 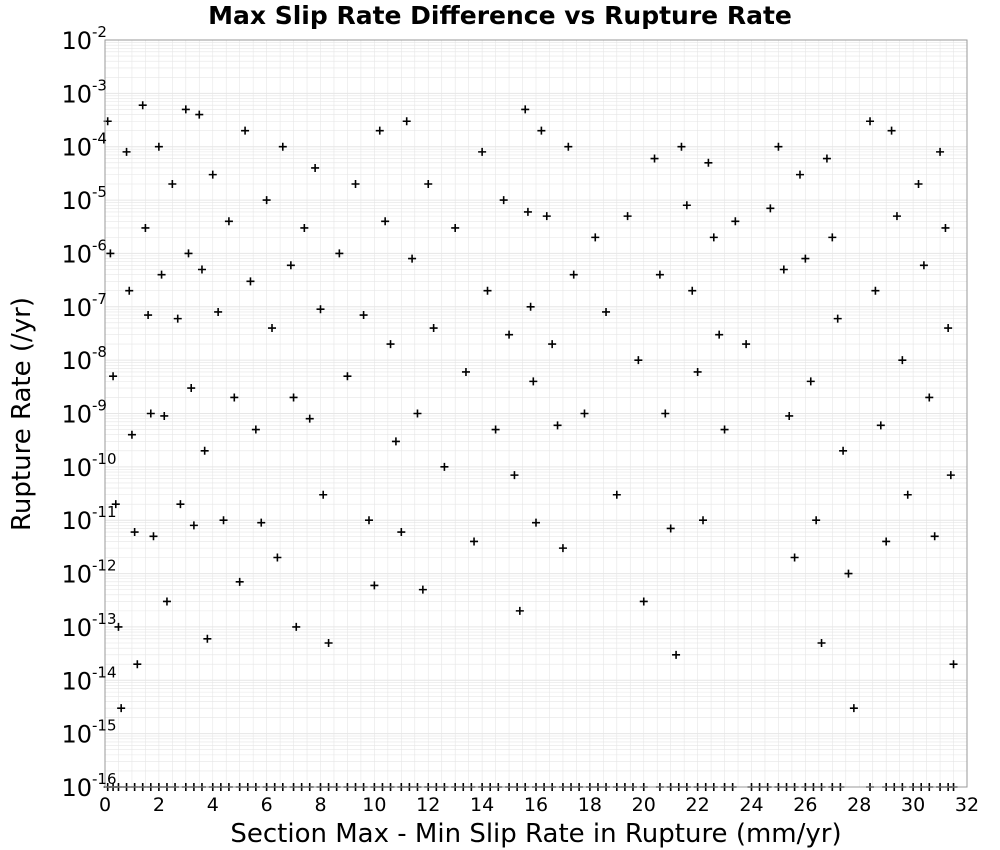 I want to click on y-tick-label: 10 -14, so click(x=88, y=679).